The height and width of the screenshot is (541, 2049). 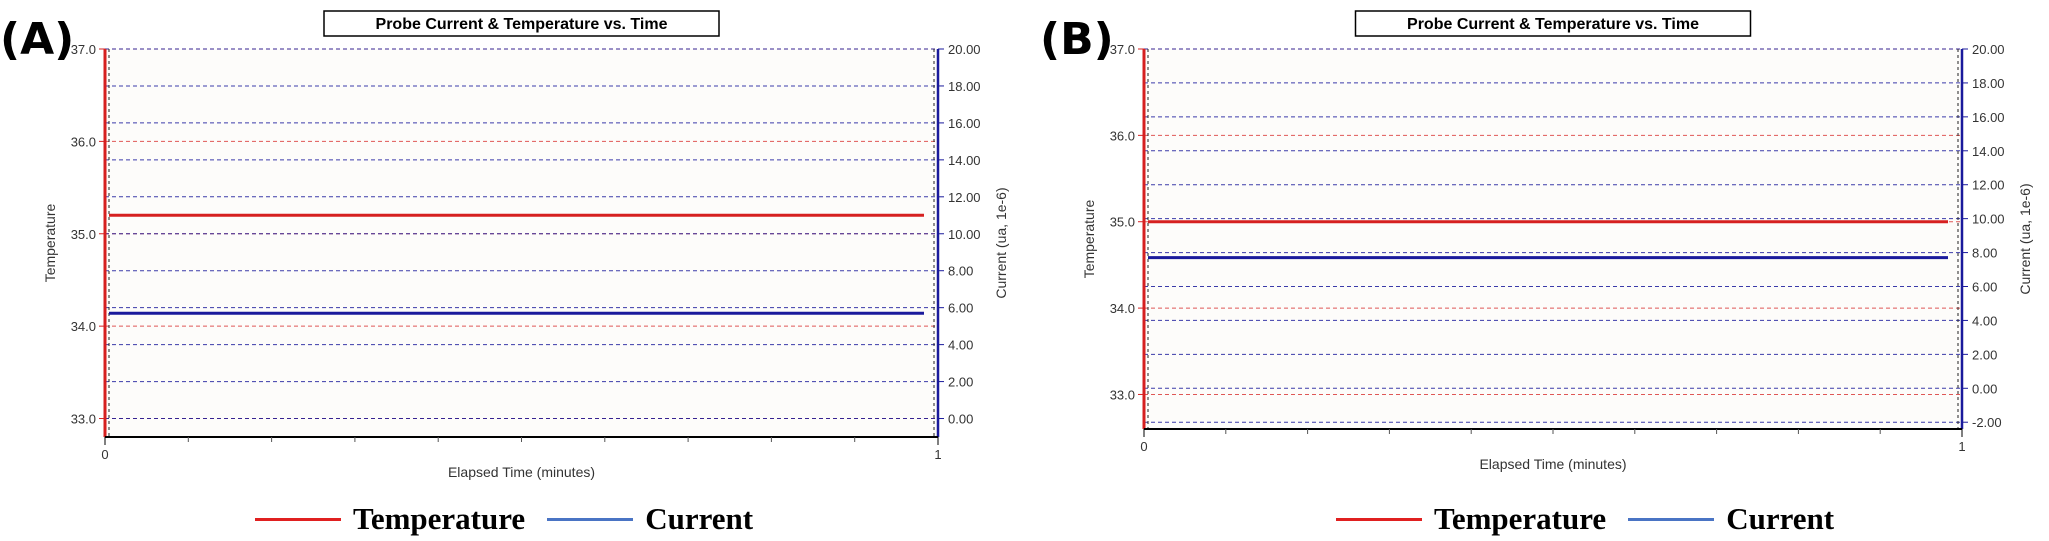 What do you see at coordinates (37, 39) in the screenshot?
I see `panel-label: (A)` at bounding box center [37, 39].